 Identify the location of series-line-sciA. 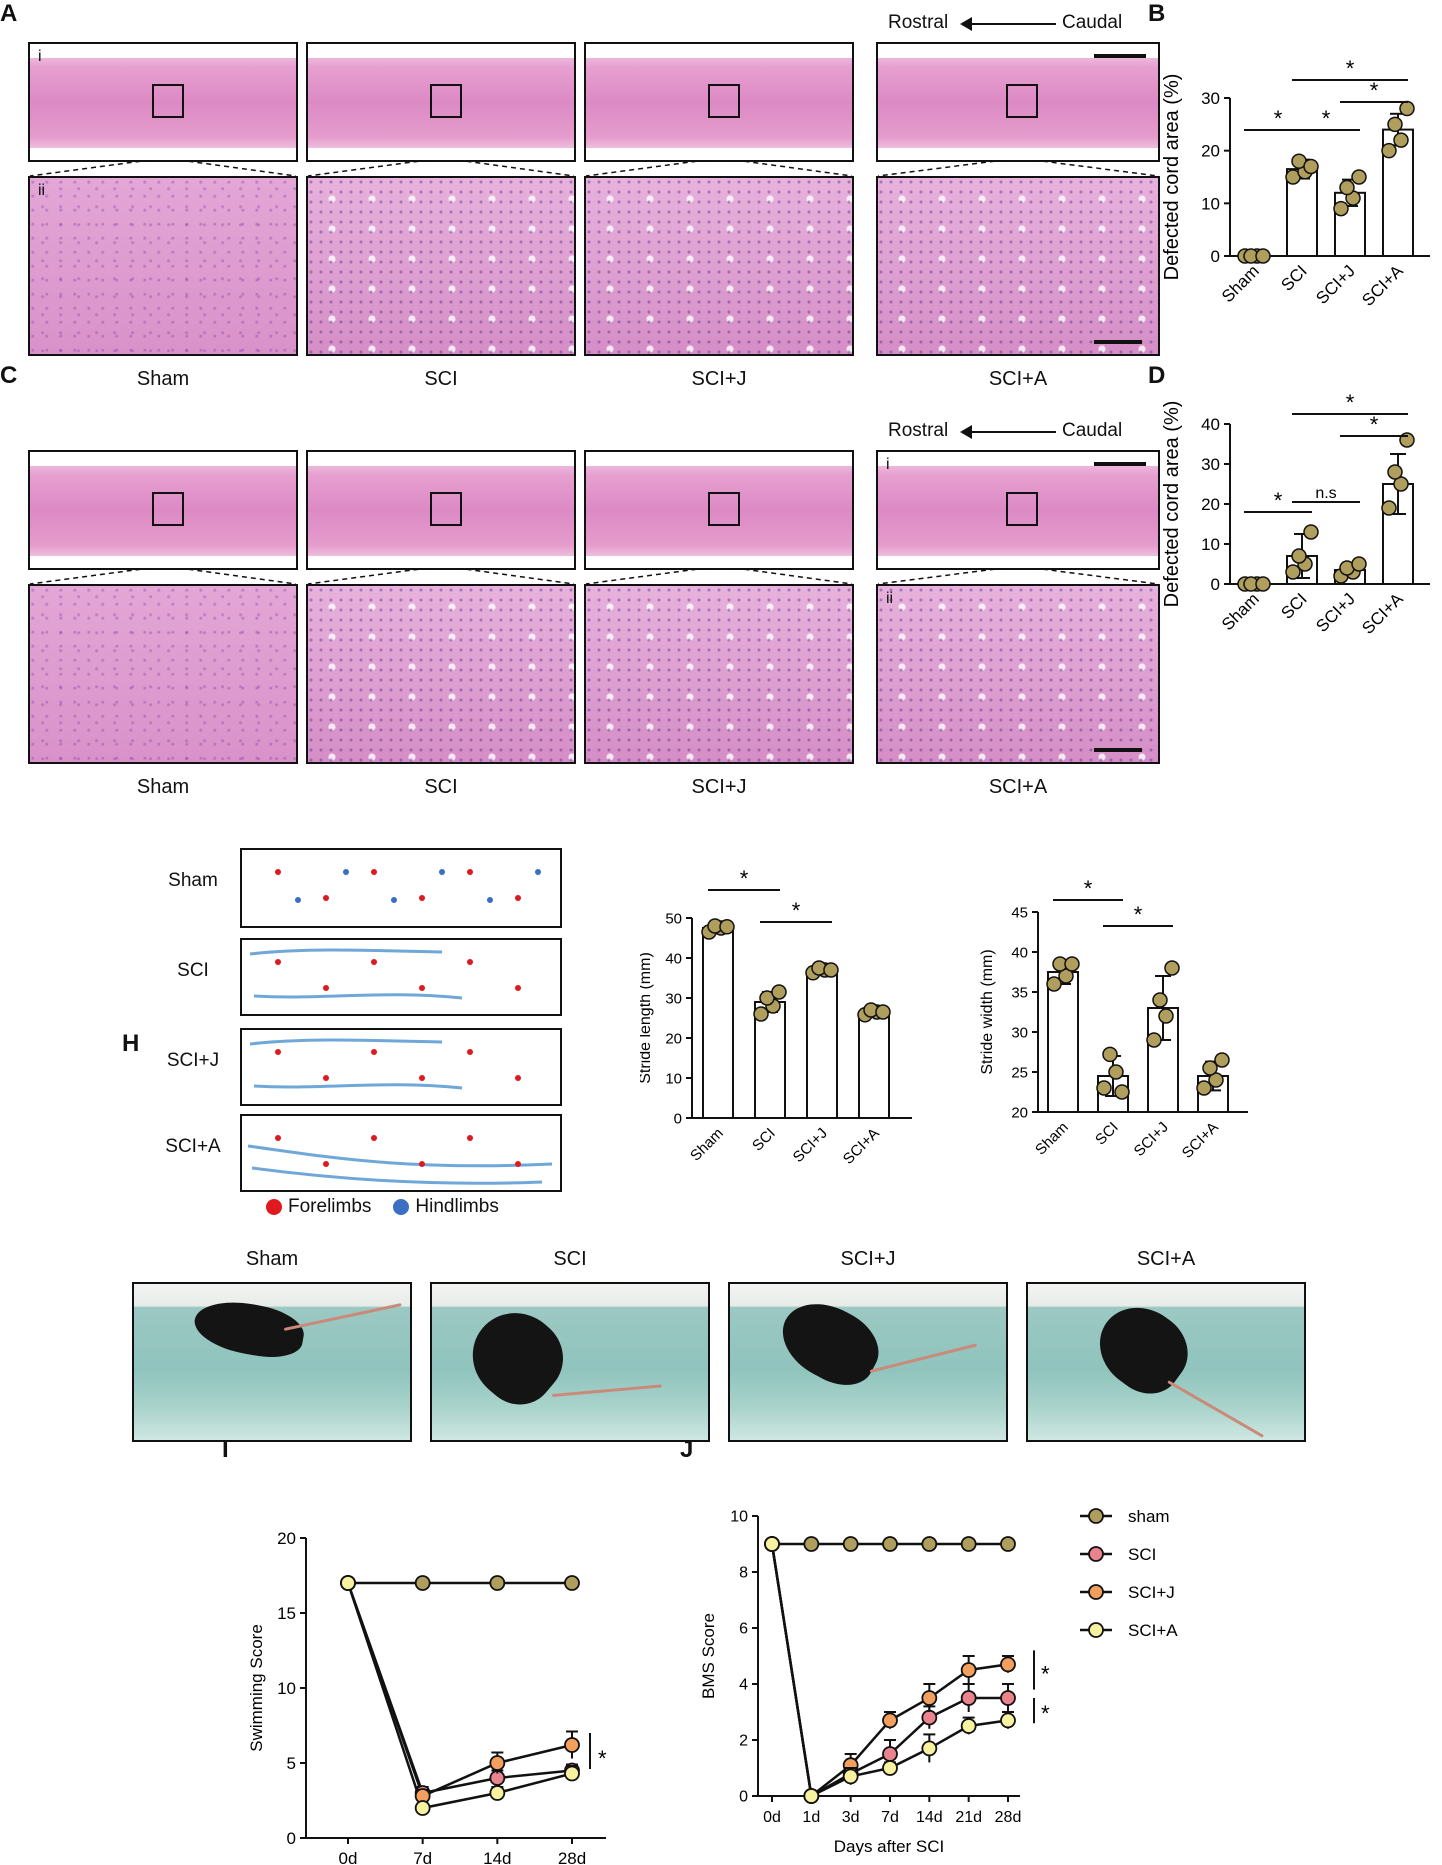
(459, 1696).